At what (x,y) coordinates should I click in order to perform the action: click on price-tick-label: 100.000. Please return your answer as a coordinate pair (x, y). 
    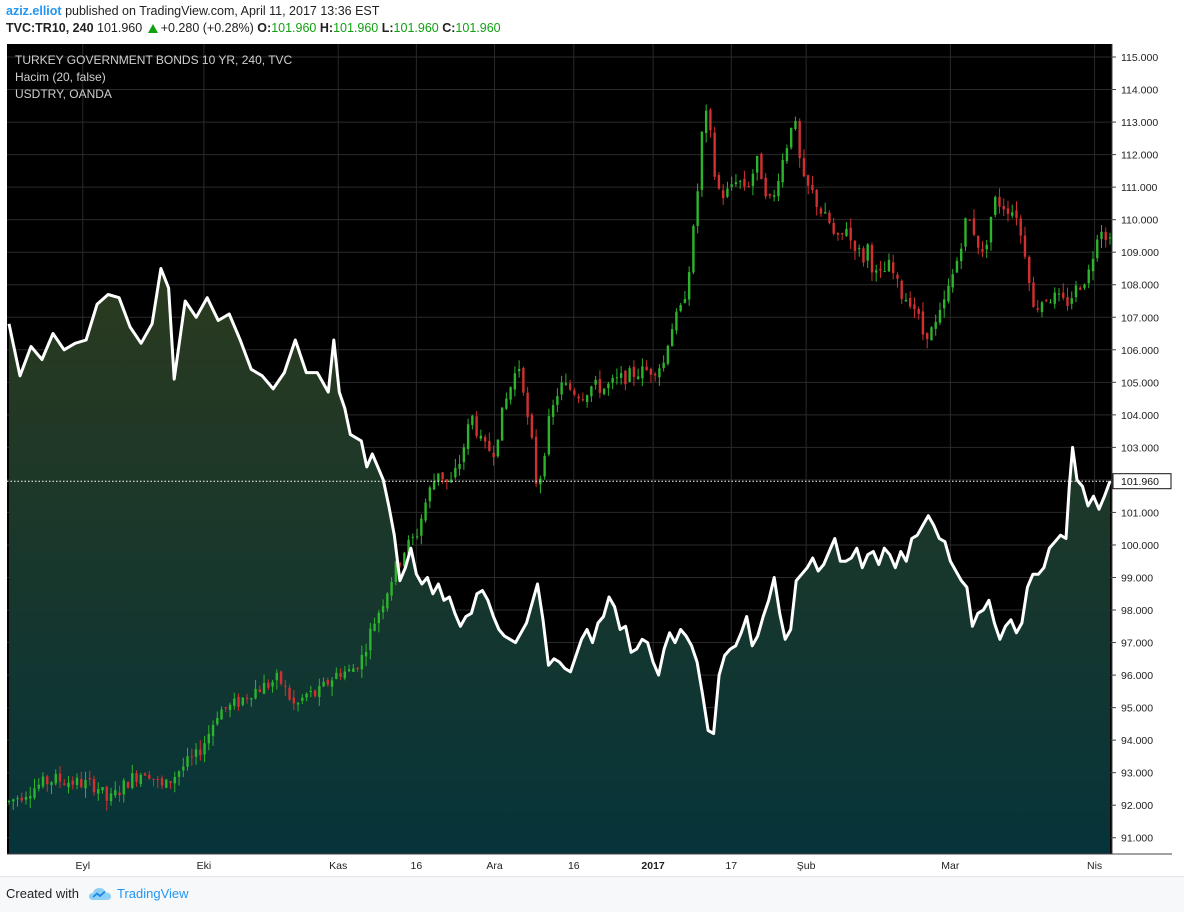
    Looking at the image, I should click on (1140, 546).